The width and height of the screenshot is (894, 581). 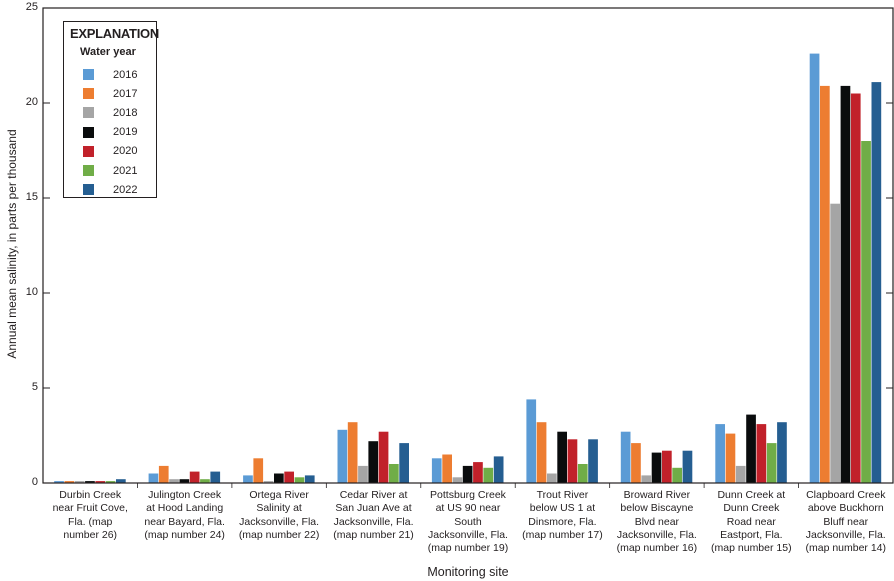 I want to click on y-tick-label: 0, so click(x=34, y=482).